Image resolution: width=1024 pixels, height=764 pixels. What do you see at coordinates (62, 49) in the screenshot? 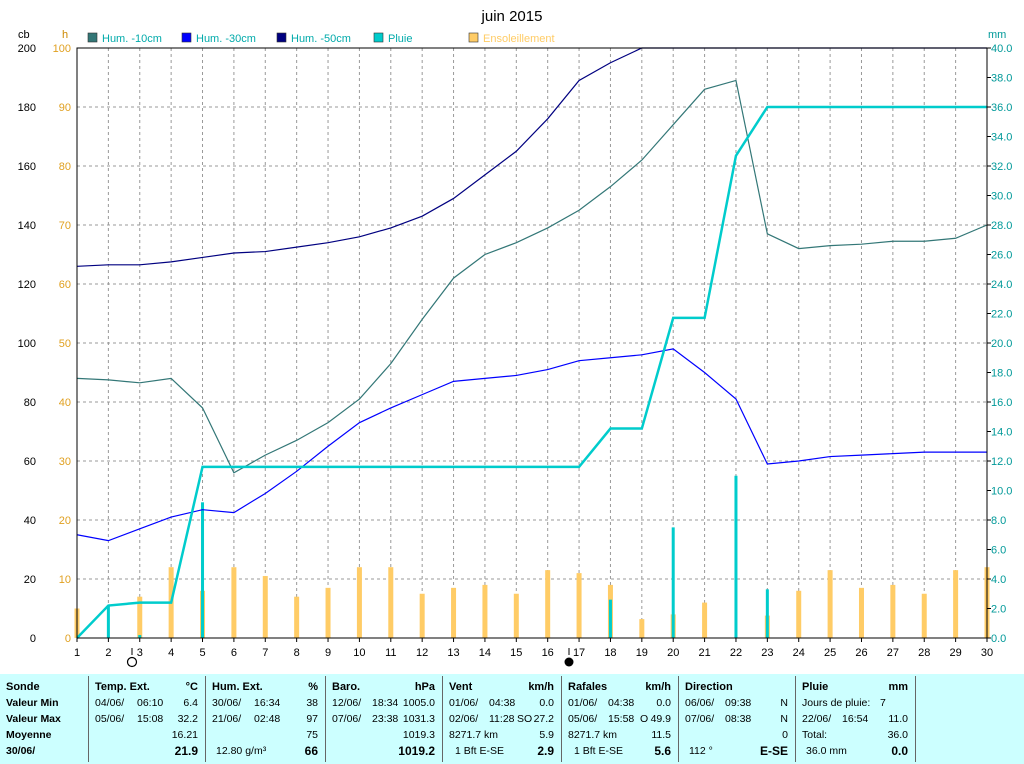
I see `h-tick-label: 100` at bounding box center [62, 49].